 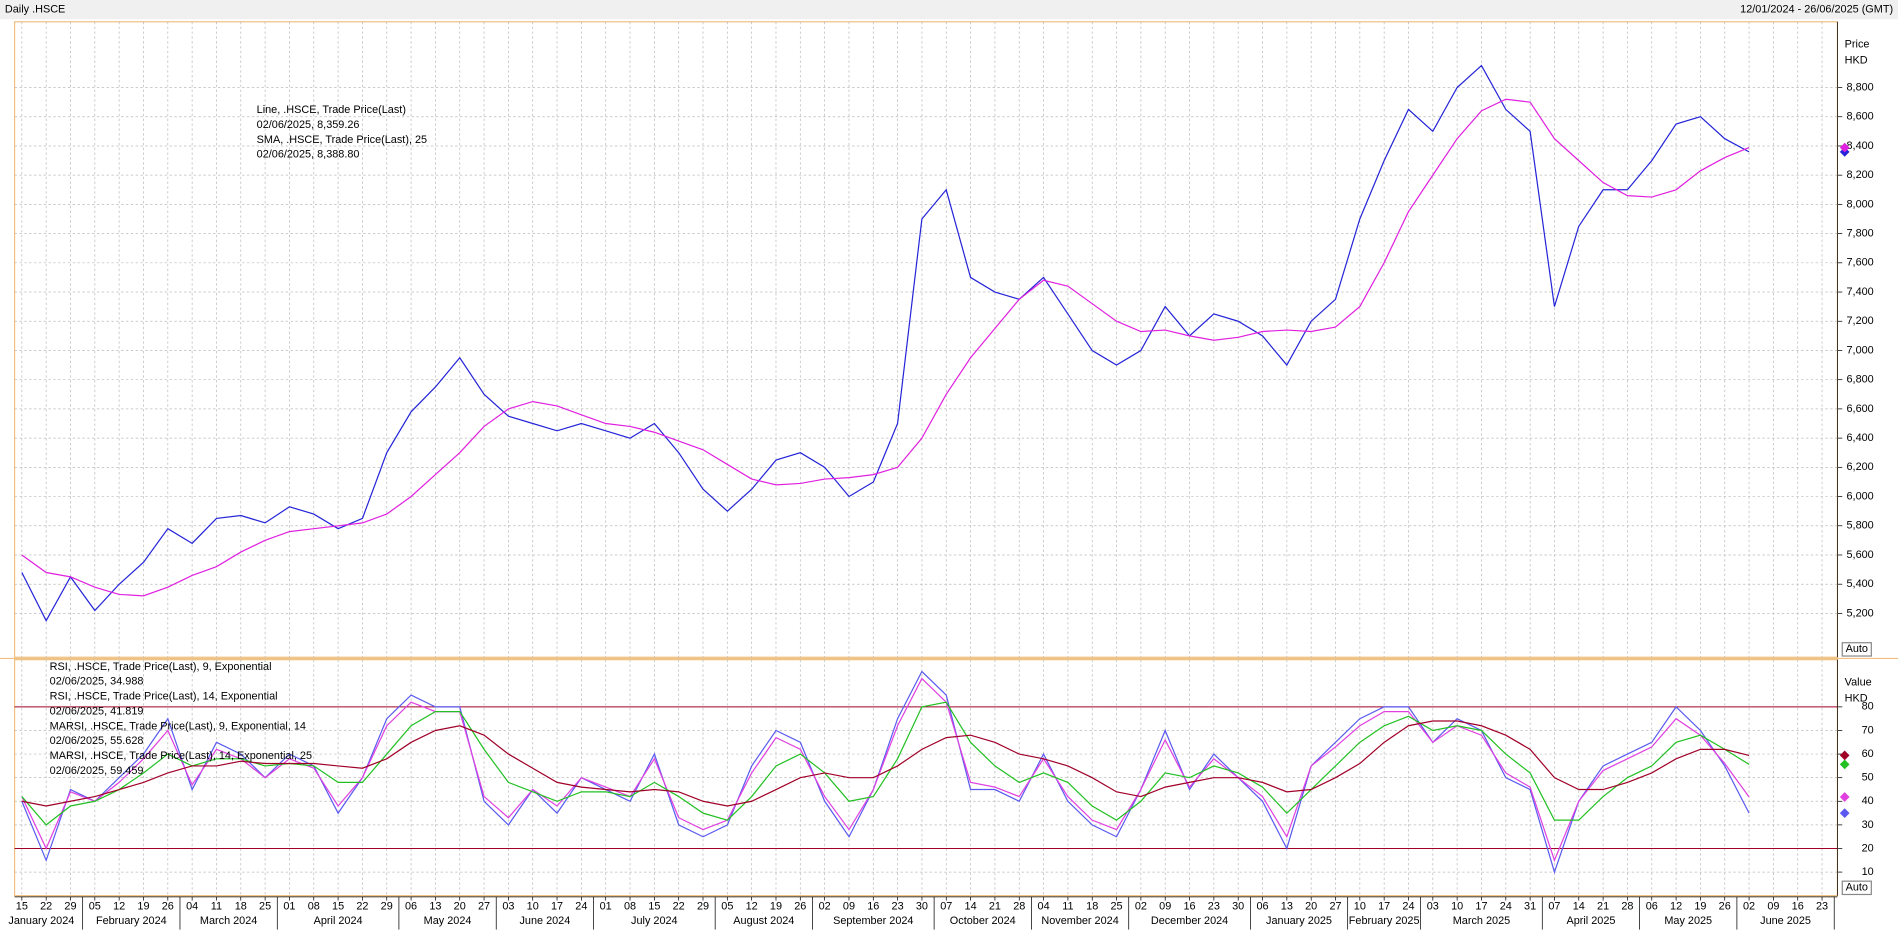 I want to click on y-tick-label: 7,600, so click(x=1860, y=263).